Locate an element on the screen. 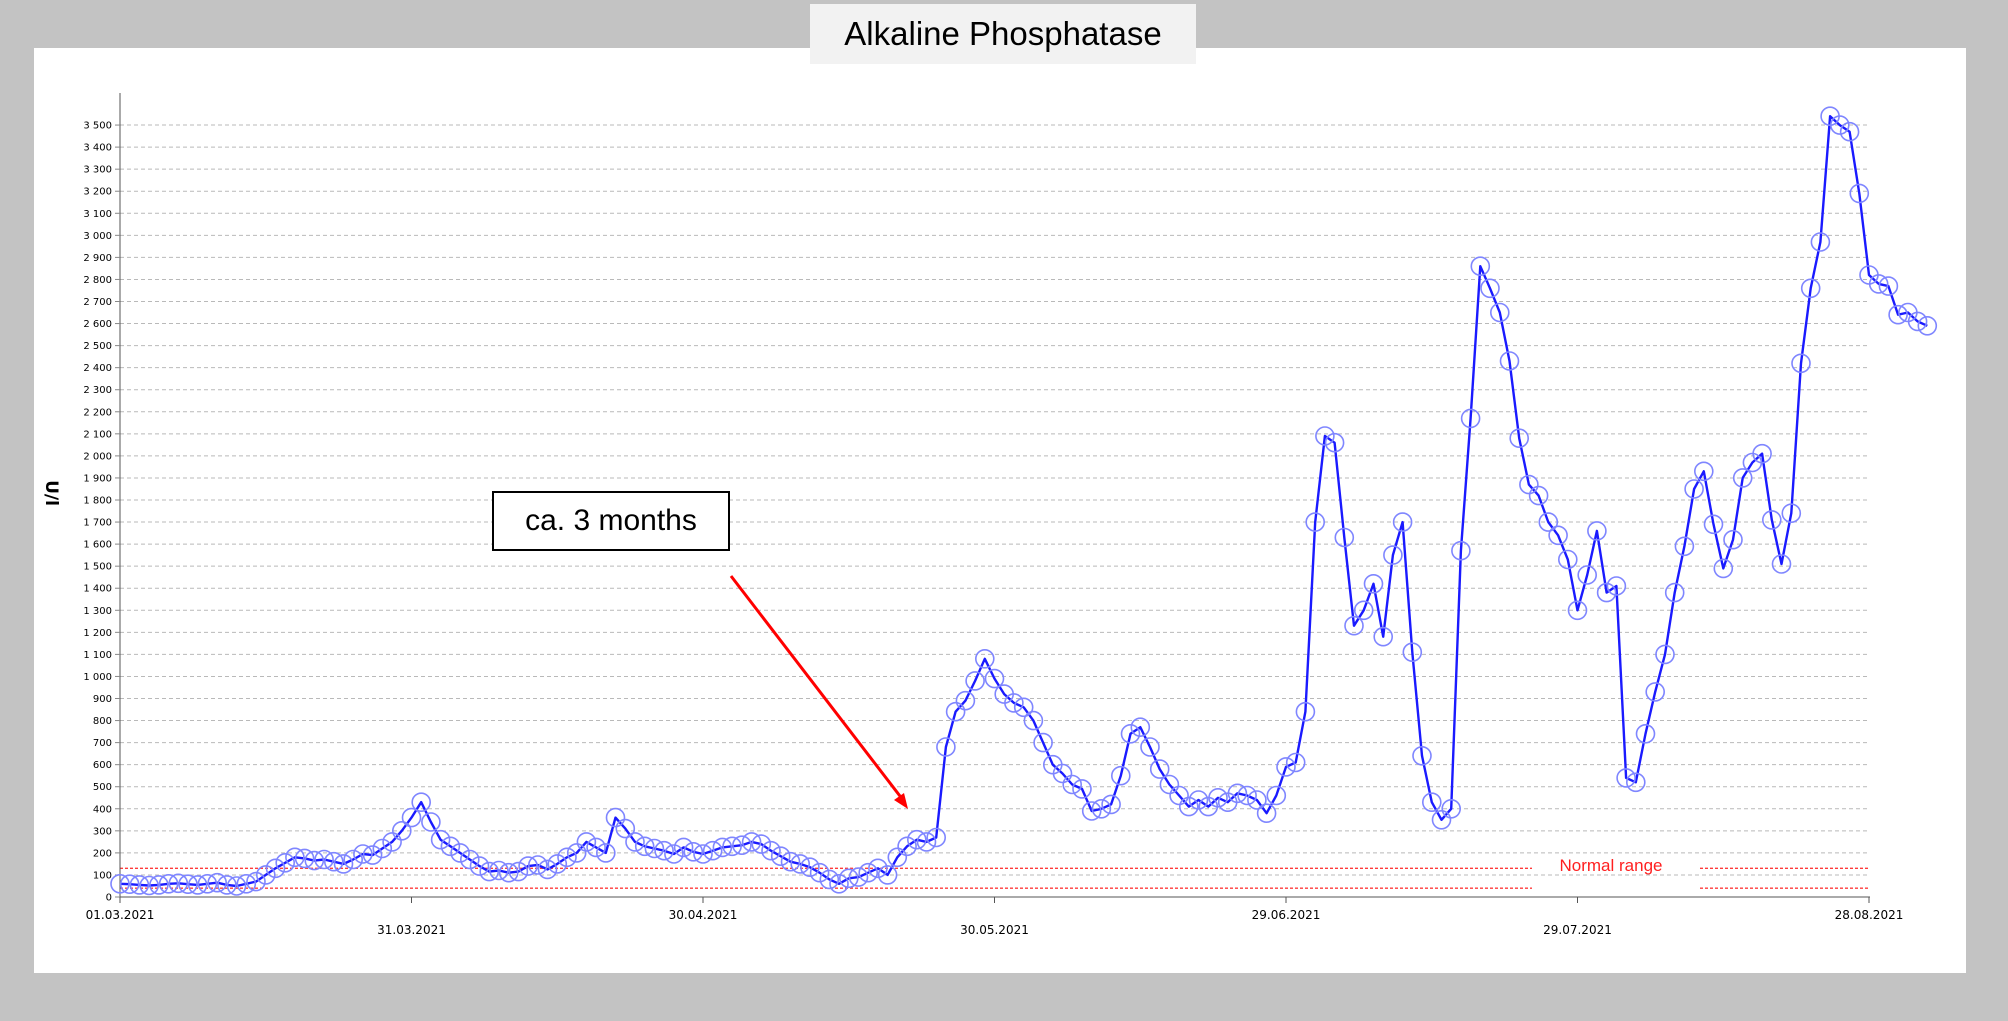  y-tick-label: 1 200 is located at coordinates (97, 633).